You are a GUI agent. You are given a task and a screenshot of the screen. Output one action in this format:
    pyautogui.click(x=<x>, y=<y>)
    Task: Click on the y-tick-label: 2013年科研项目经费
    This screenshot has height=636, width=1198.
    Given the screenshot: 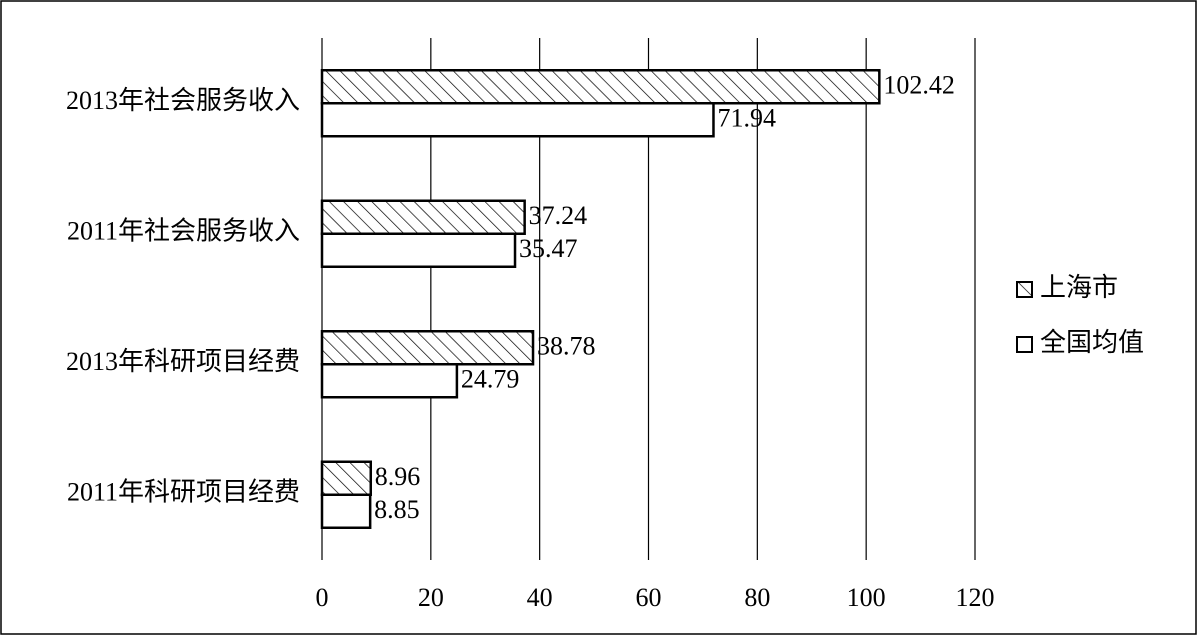 What is the action you would take?
    pyautogui.click(x=183, y=361)
    